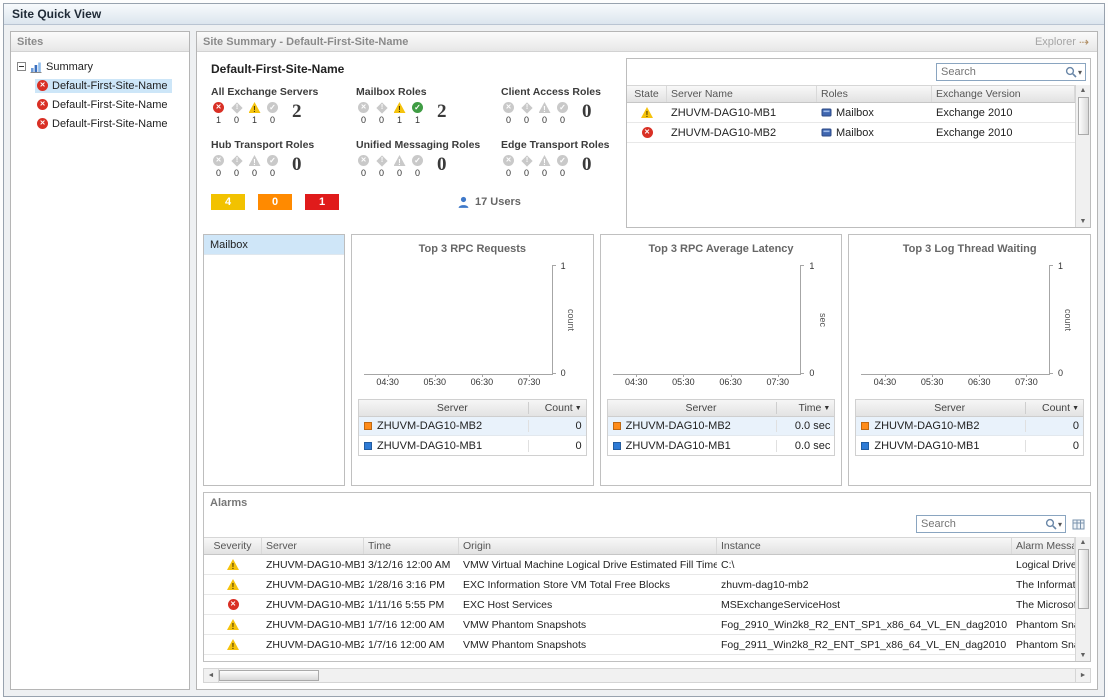 Image resolution: width=1108 pixels, height=700 pixels. What do you see at coordinates (472, 408) in the screenshot?
I see `legend-header: Server Count ▼` at bounding box center [472, 408].